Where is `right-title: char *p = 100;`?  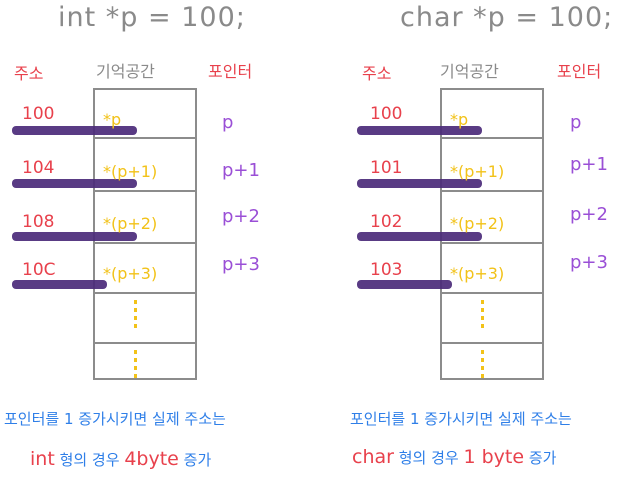 right-title: char *p = 100; is located at coordinates (507, 17).